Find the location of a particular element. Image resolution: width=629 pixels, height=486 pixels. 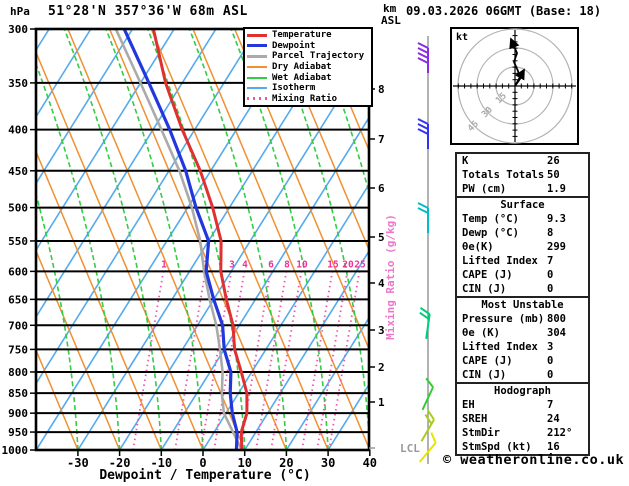

km-tick-label: 4 is located at coordinates (381, 283).